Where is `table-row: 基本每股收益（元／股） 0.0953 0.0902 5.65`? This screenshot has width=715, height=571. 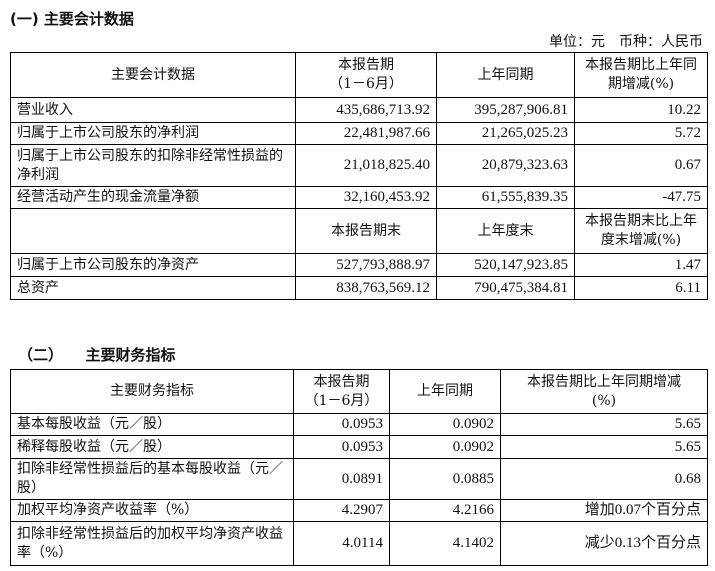
table-row: 基本每股收益（元／股） 0.0953 0.0902 5.65 is located at coordinates (359, 424).